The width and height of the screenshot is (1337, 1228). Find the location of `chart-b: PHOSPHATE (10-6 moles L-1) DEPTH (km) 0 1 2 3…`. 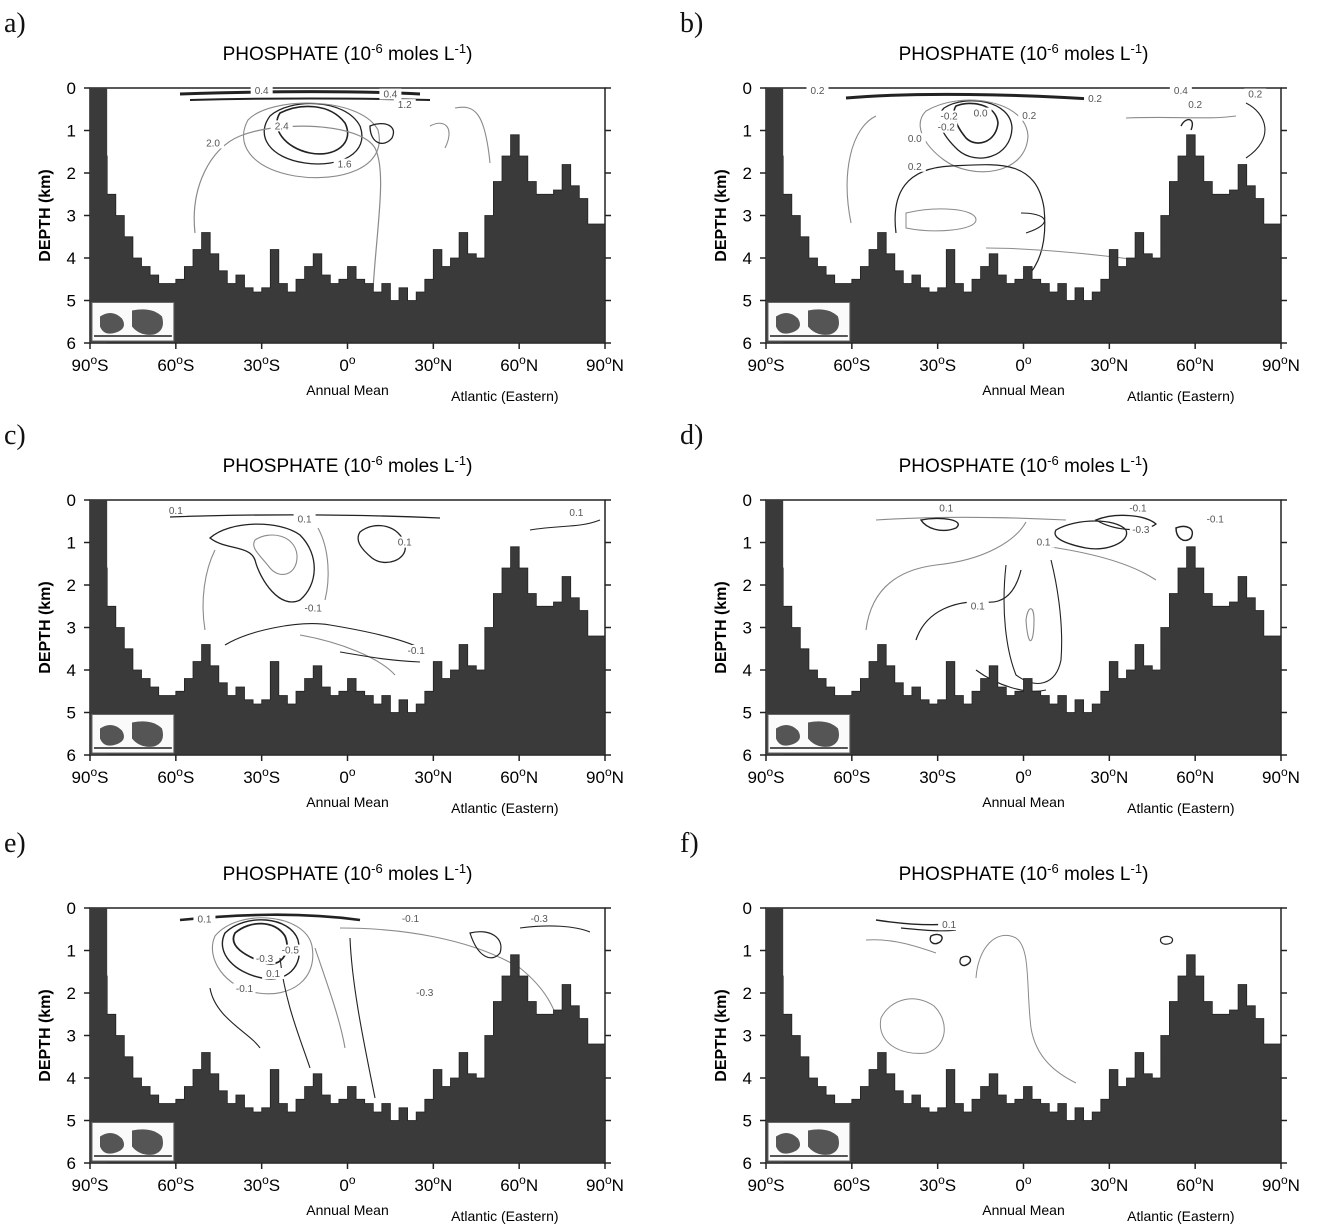

chart-b: PHOSPHATE (10-6 moles L-1) DEPTH (km) 0 1 2 3… is located at coordinates (1006, 222).